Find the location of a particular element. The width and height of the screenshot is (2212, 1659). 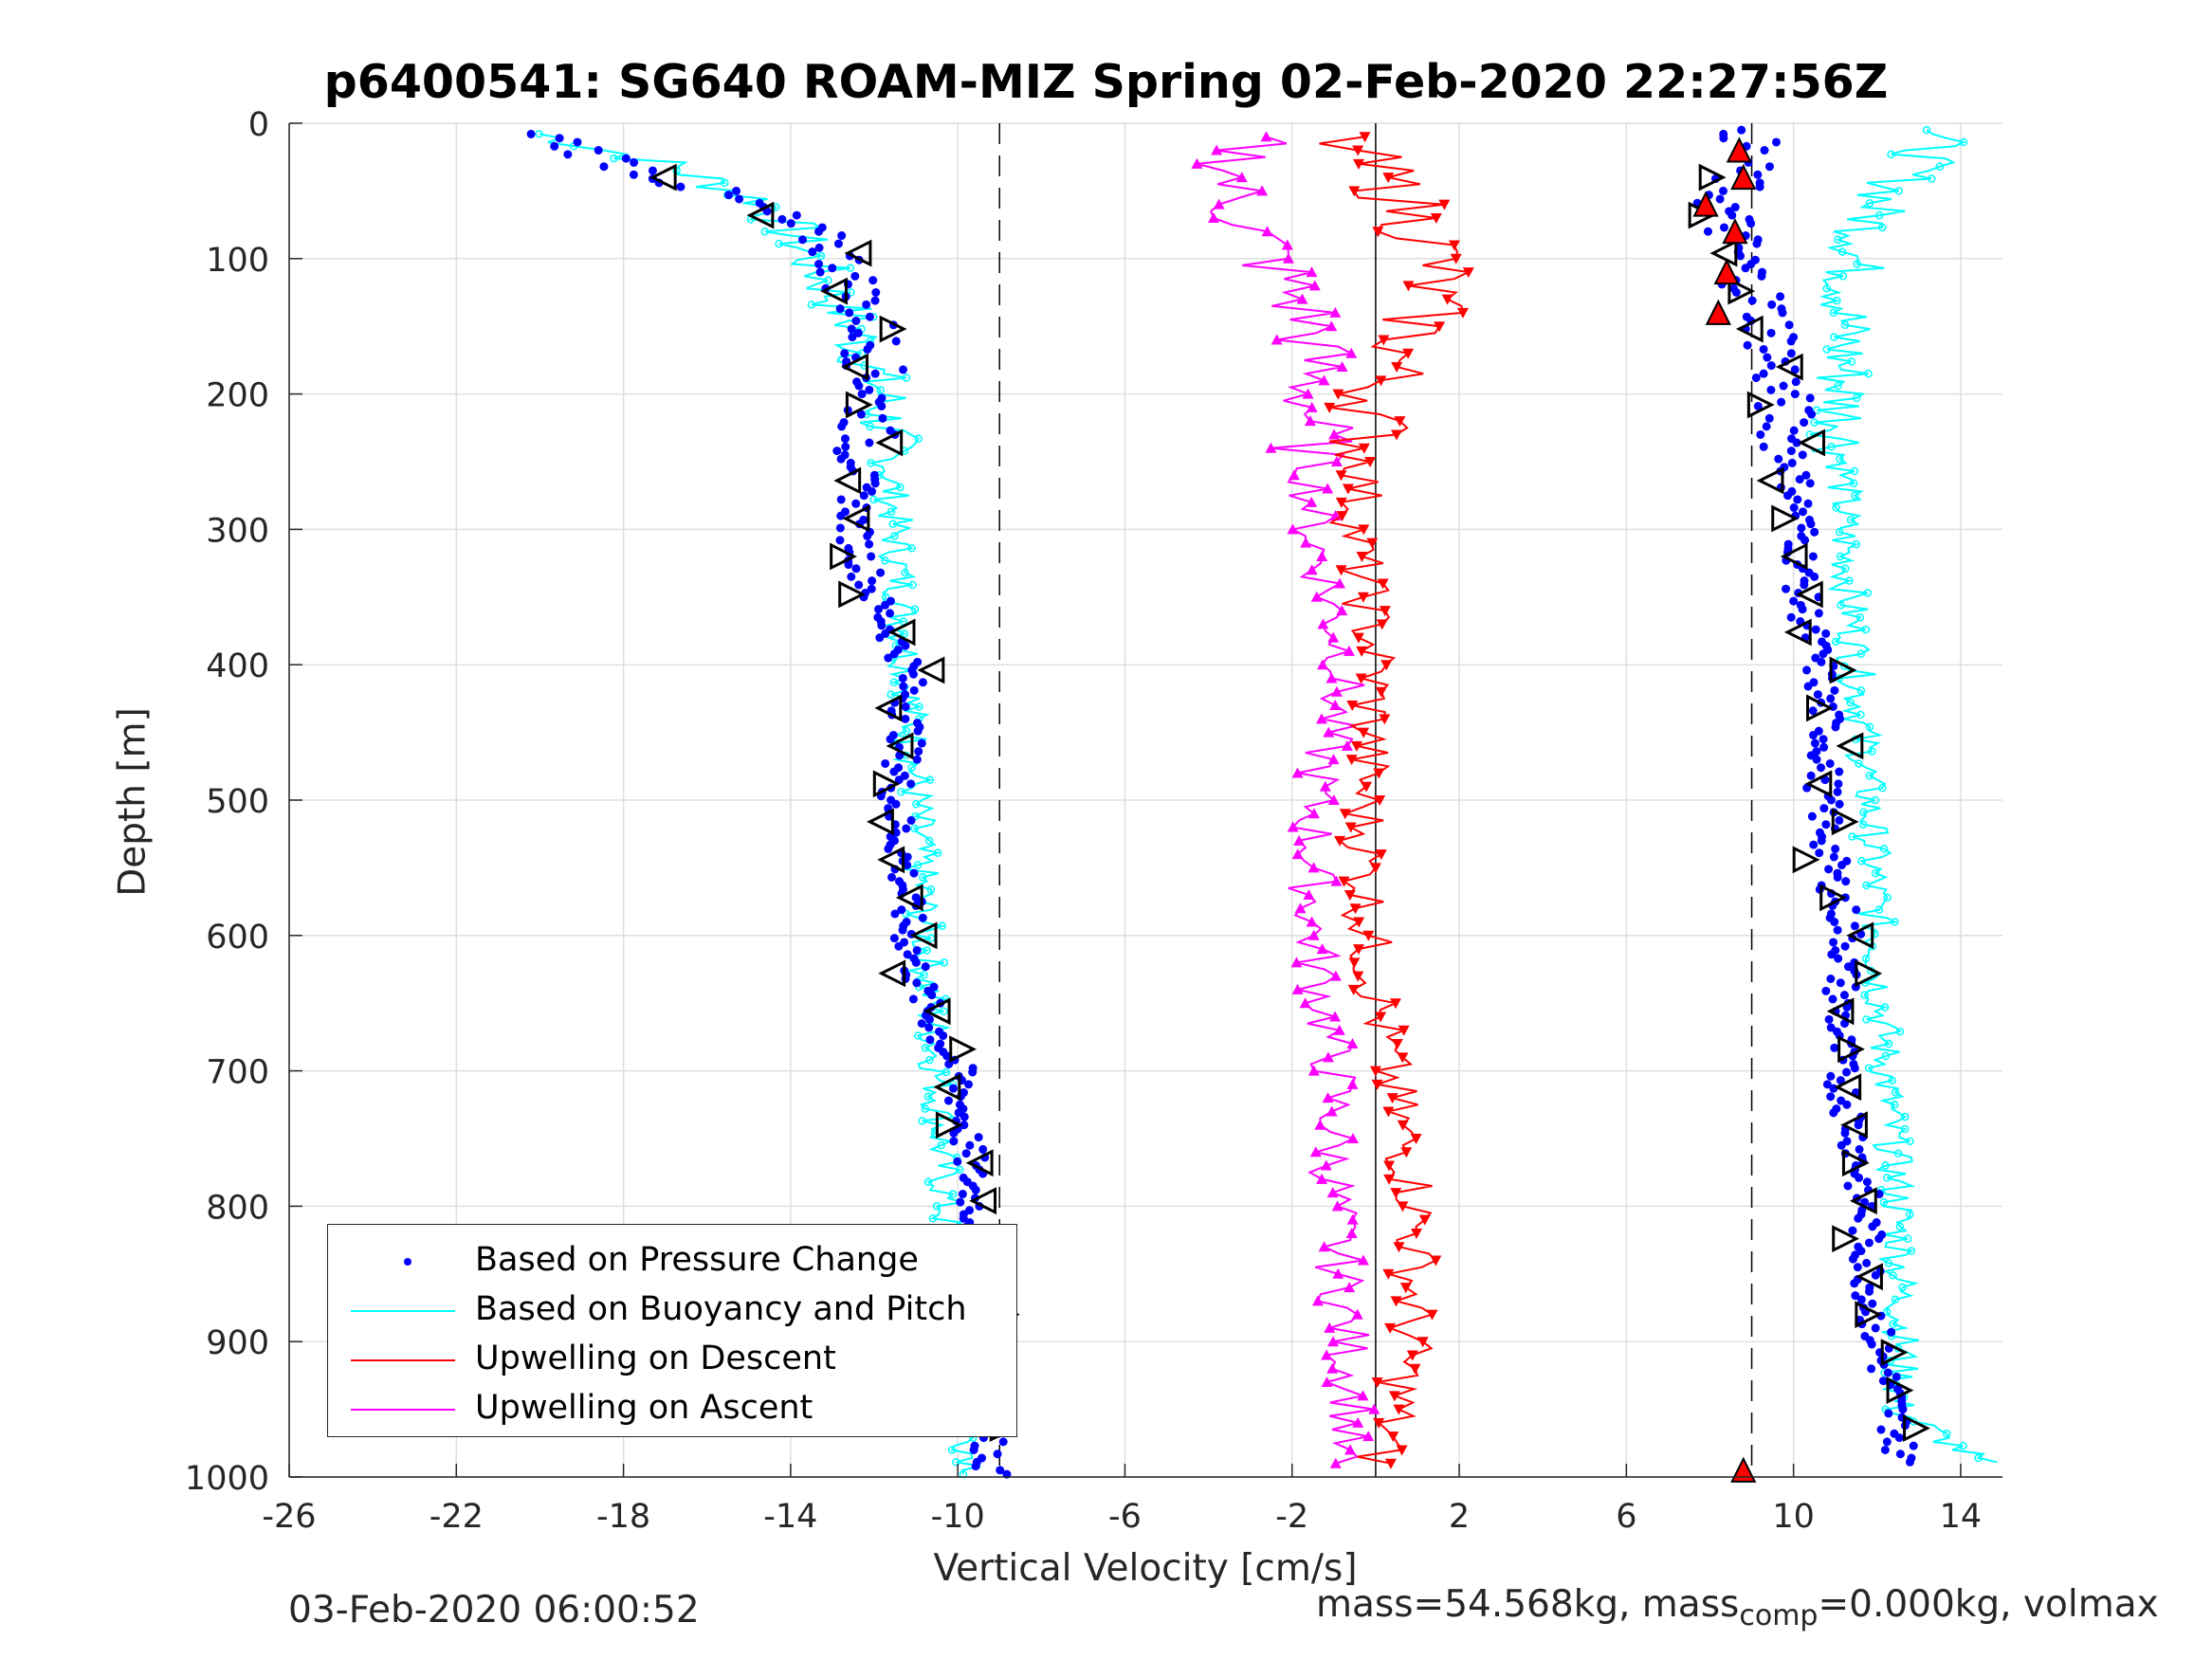

y-tick-label: 0 is located at coordinates (258, 125).